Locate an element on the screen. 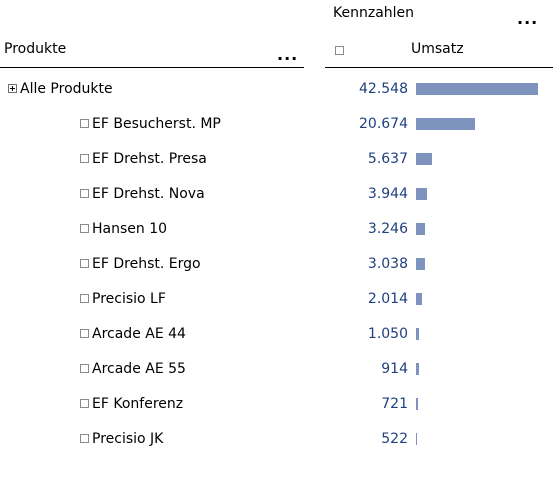 The image size is (553, 480). measure-header-umsatz: Umsatz is located at coordinates (437, 49).